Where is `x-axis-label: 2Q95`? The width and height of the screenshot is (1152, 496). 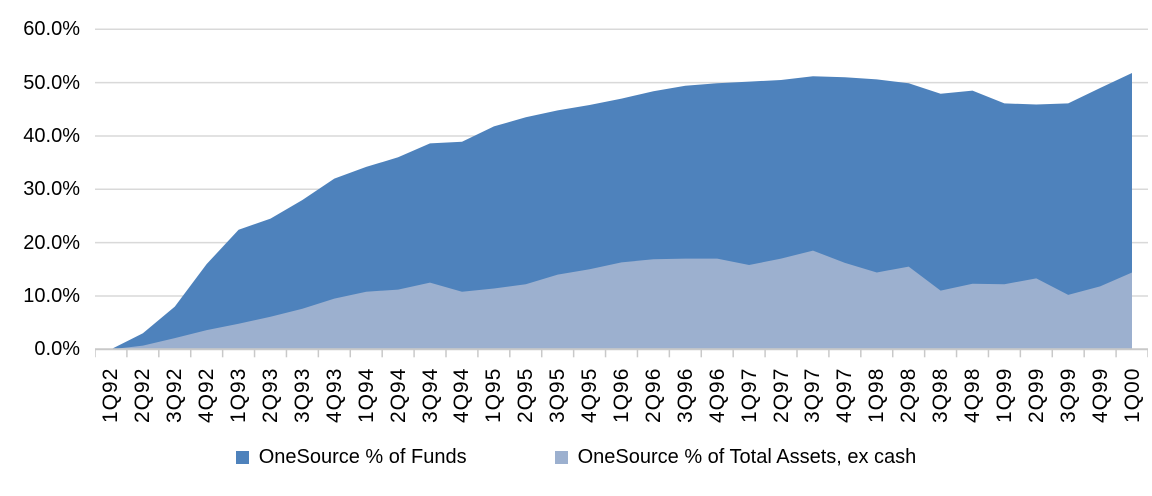
x-axis-label: 2Q95 is located at coordinates (526, 395).